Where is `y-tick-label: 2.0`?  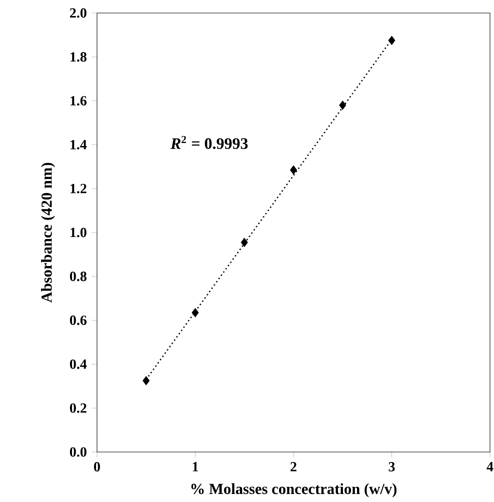
y-tick-label: 2.0 is located at coordinates (78, 13).